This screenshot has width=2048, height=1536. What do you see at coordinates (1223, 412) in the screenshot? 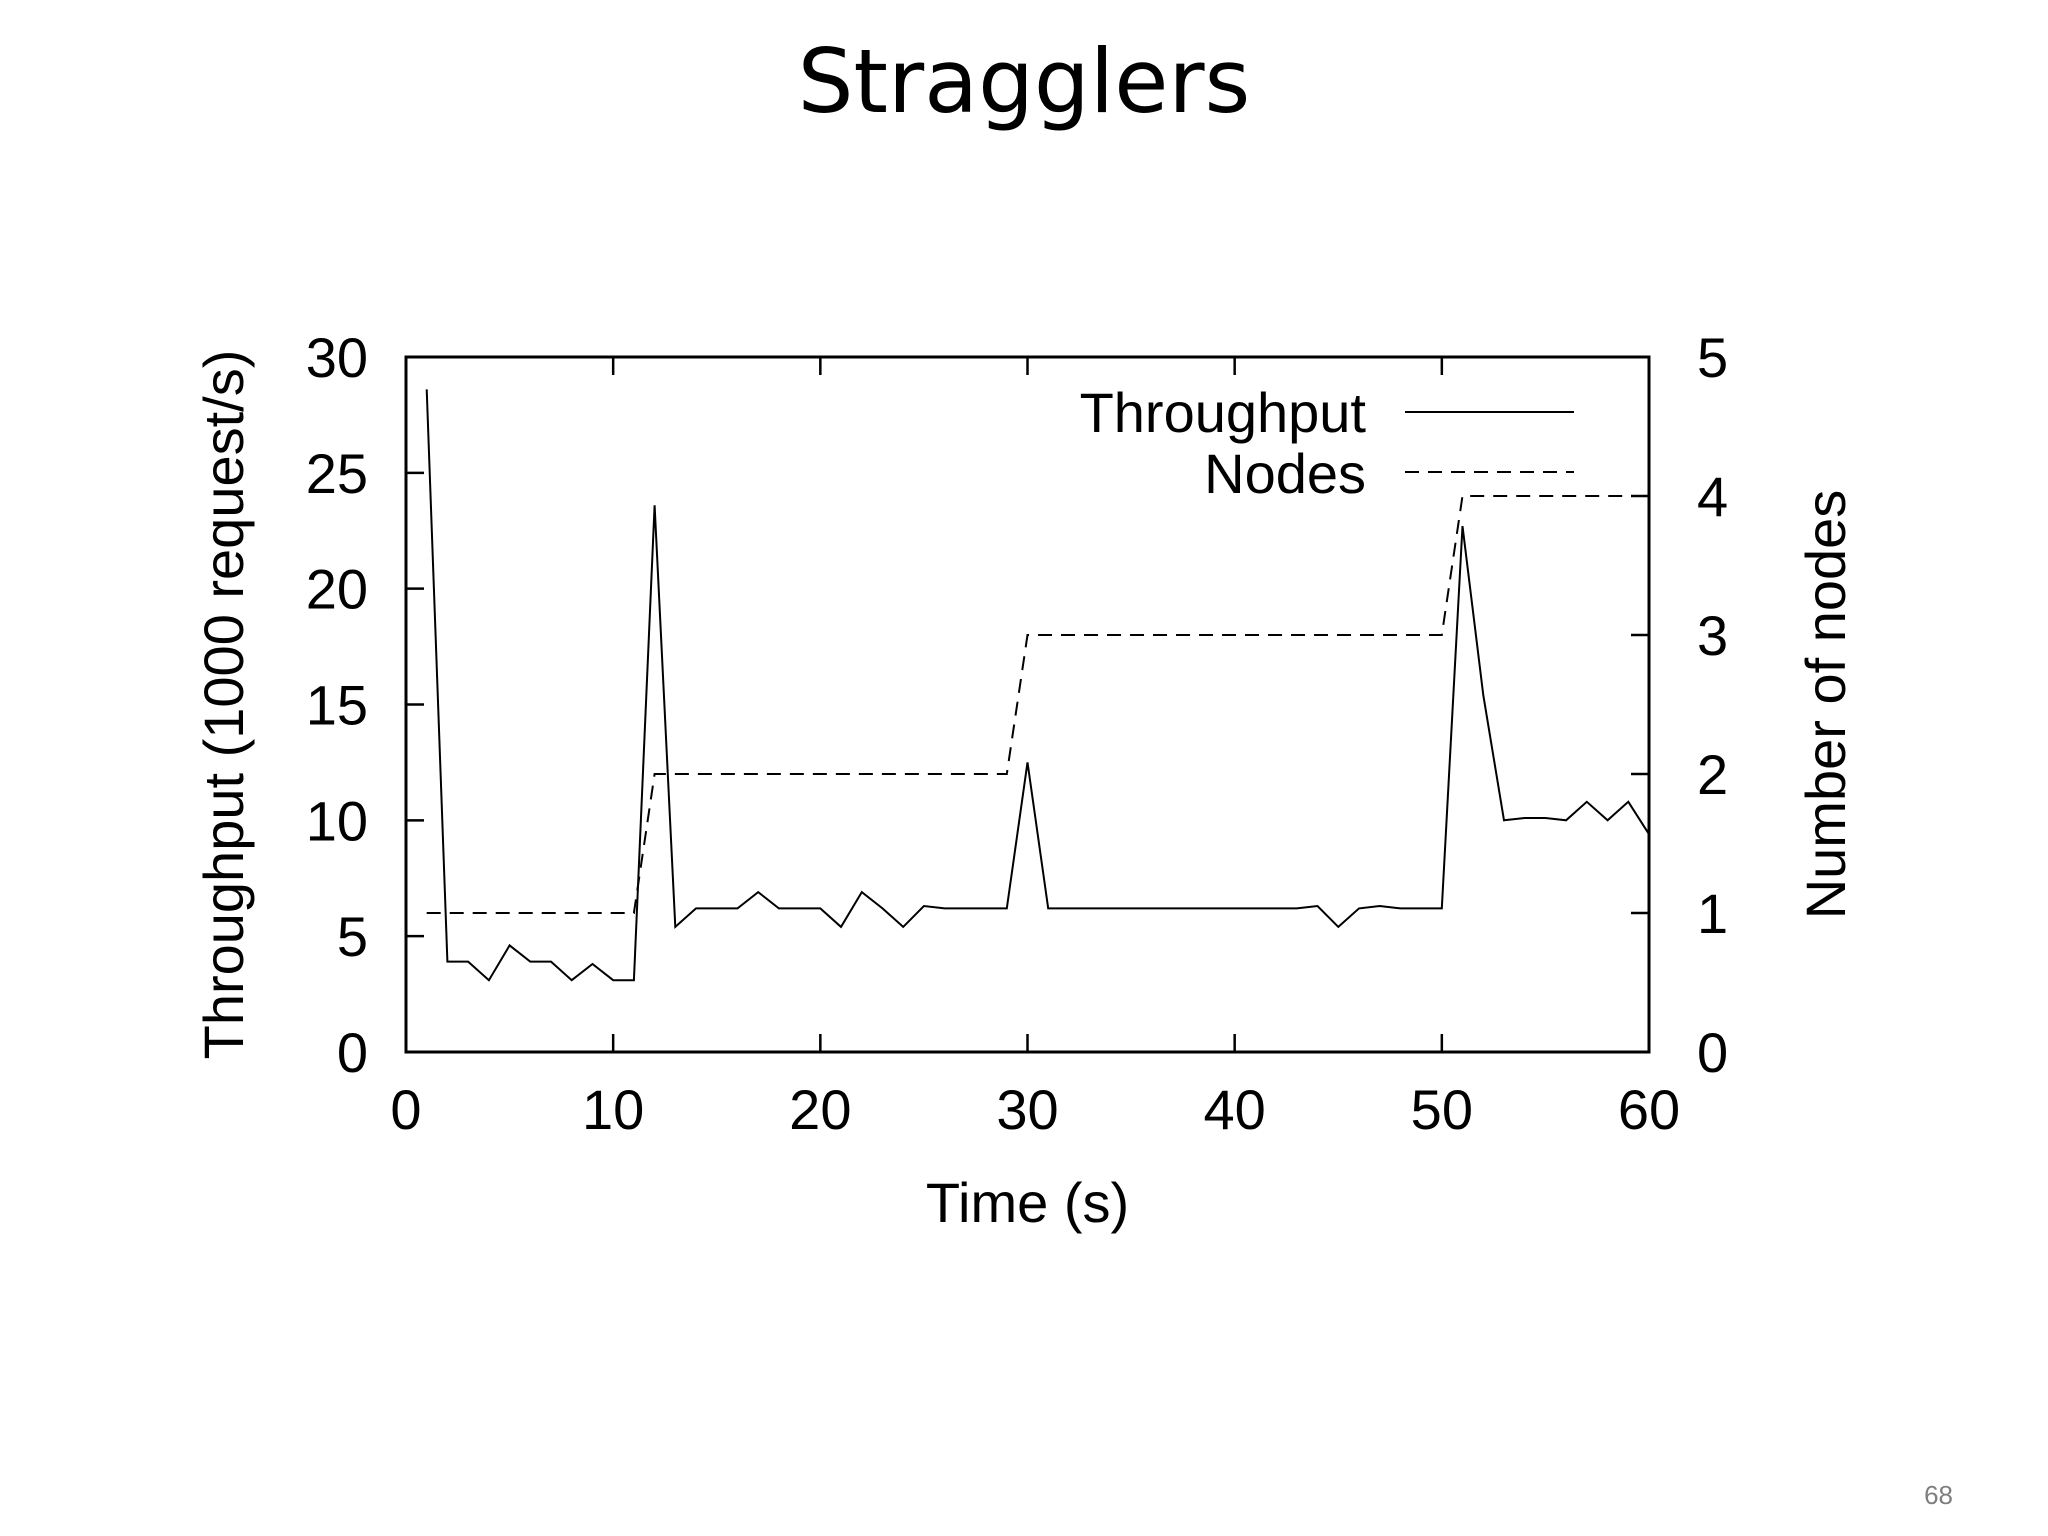
I see `legend-label-throughput: Throughput` at bounding box center [1223, 412].